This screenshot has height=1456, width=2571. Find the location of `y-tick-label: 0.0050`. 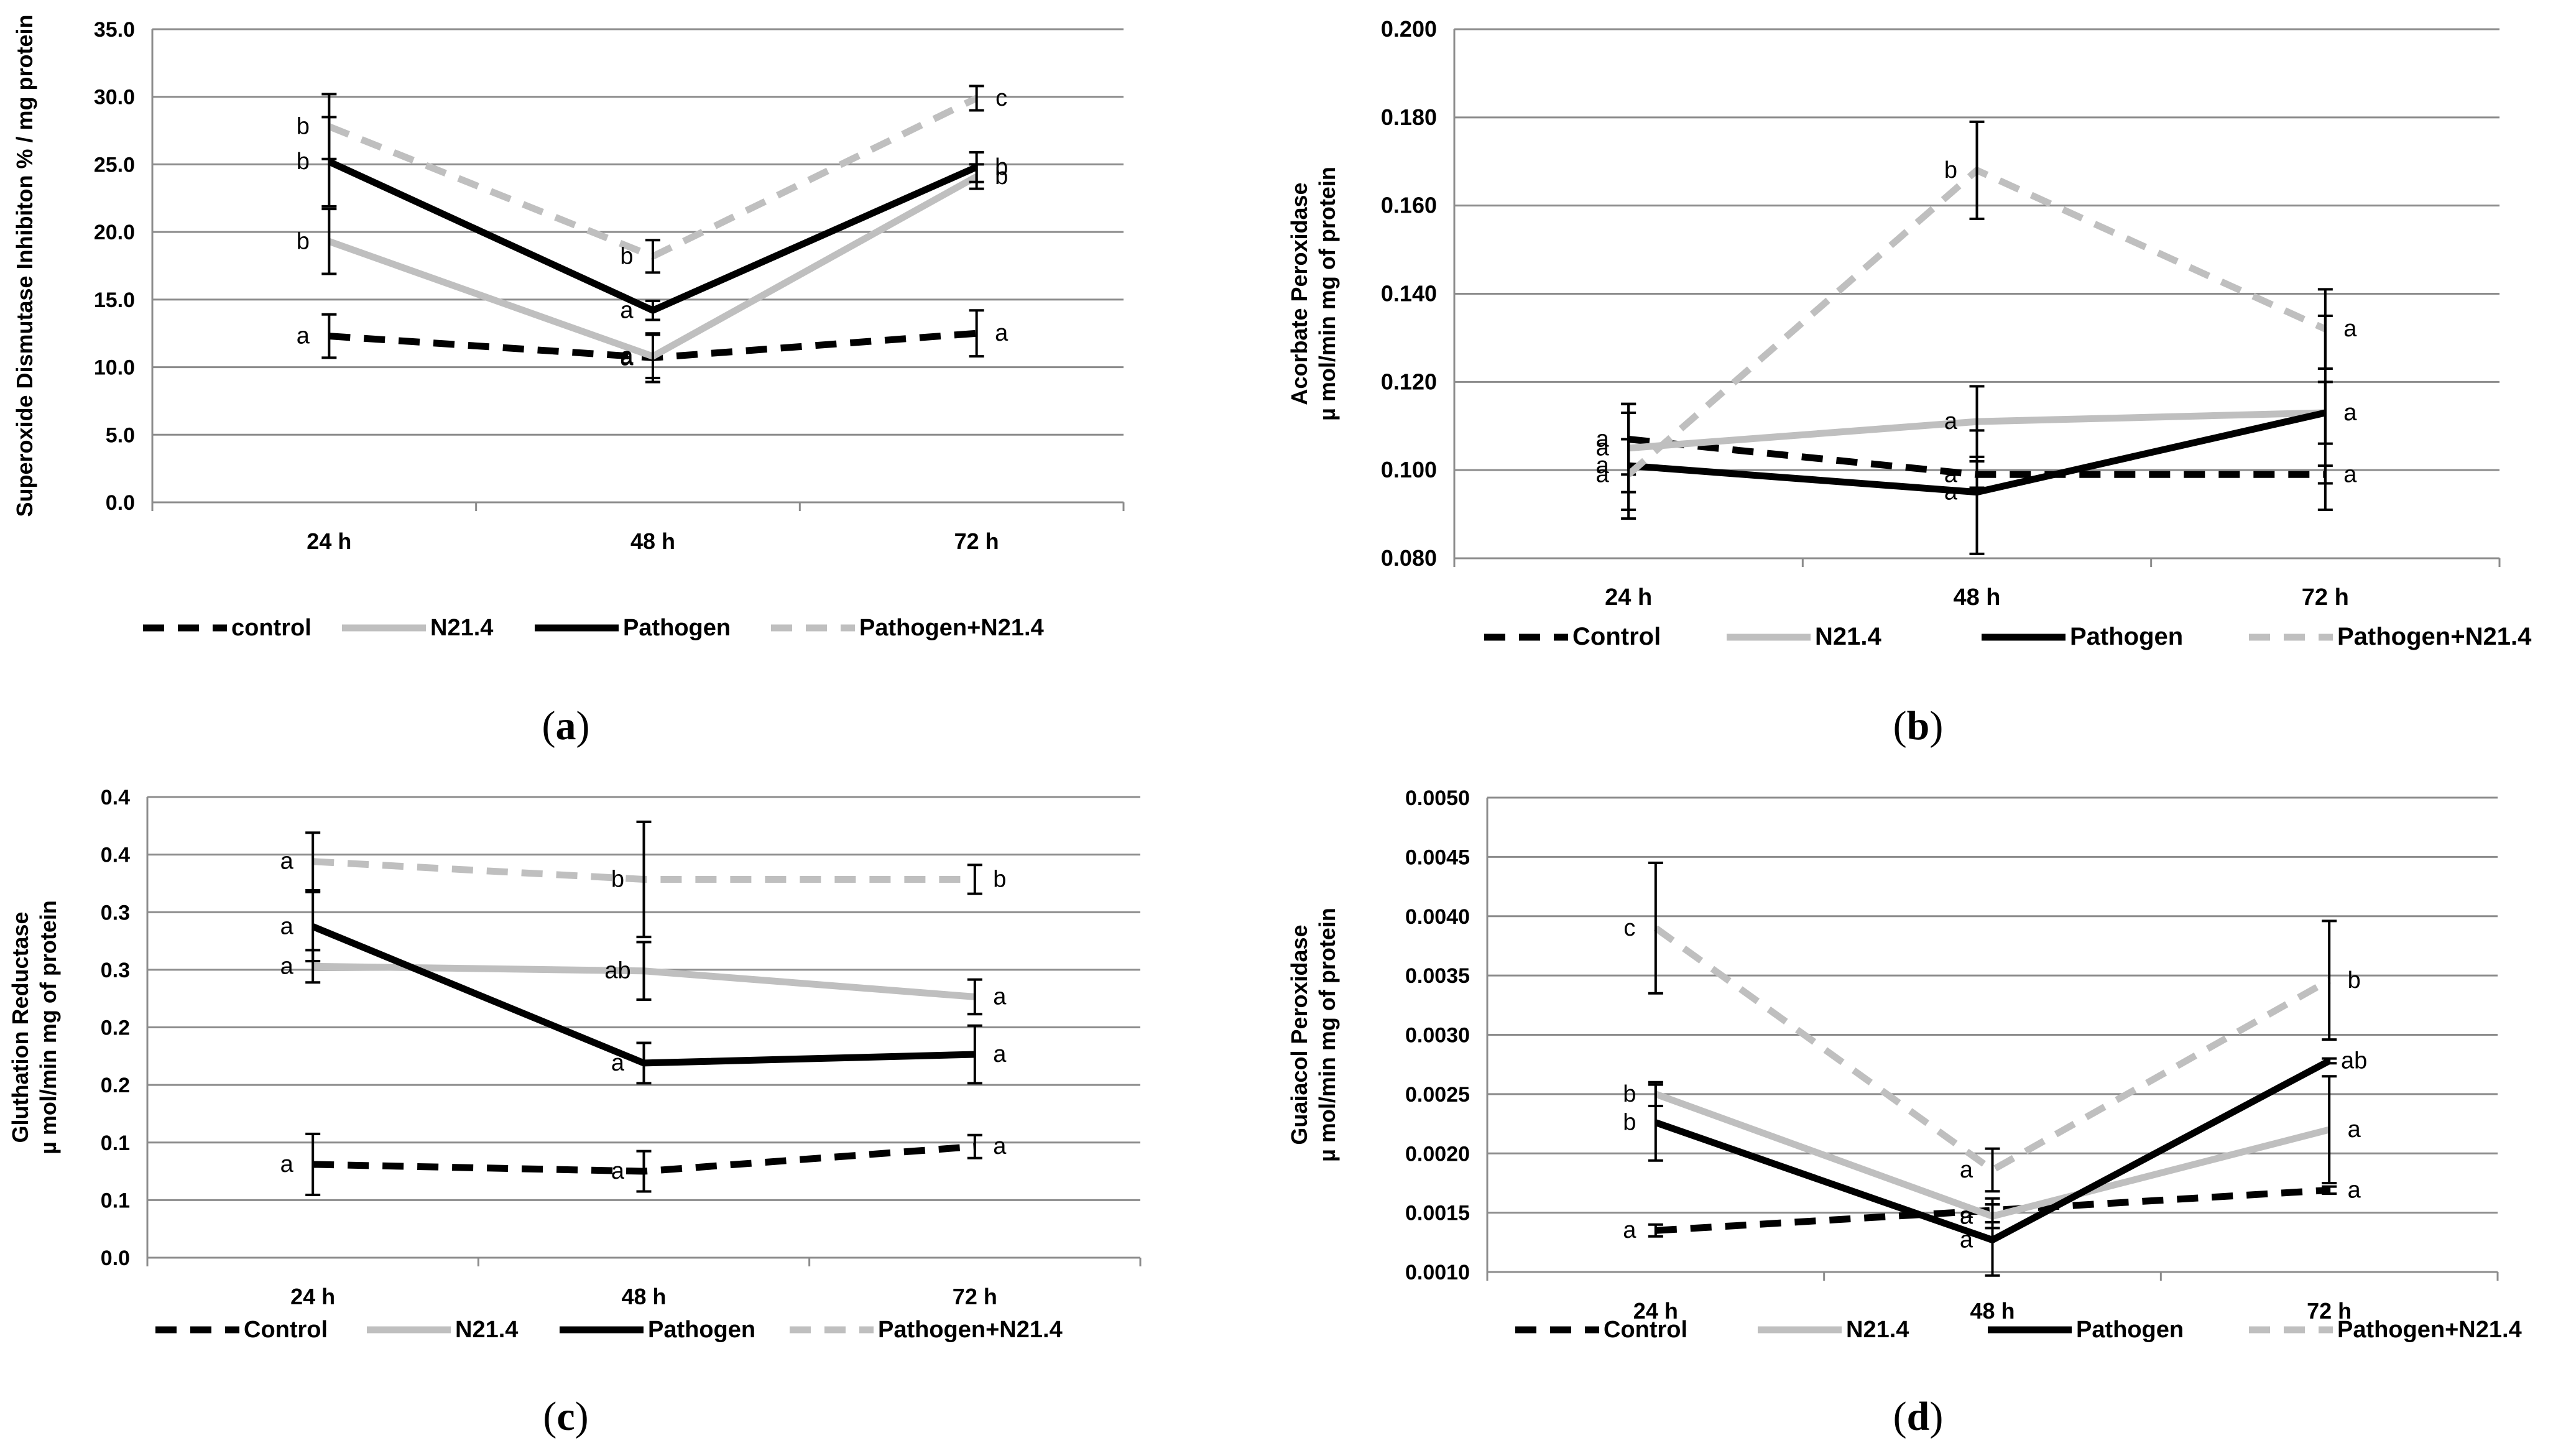

y-tick-label: 0.0050 is located at coordinates (1437, 798).